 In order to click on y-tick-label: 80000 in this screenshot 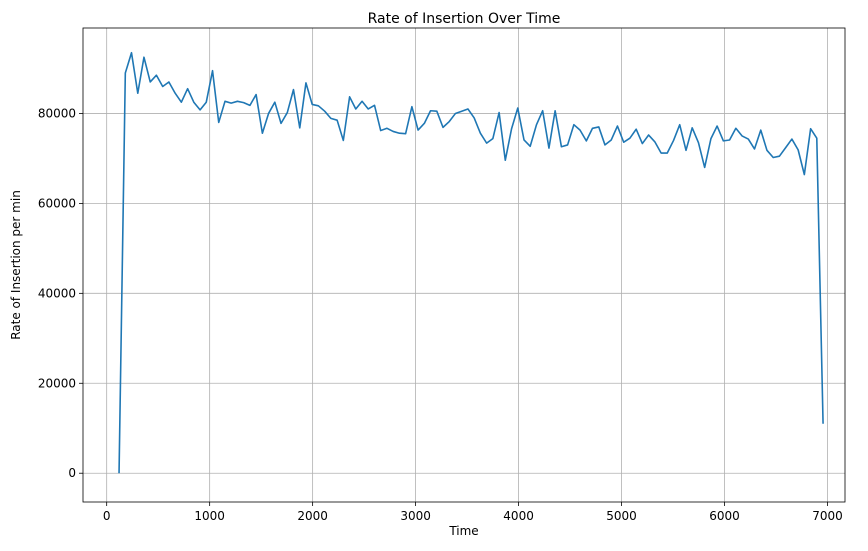, I will do `click(57, 113)`.